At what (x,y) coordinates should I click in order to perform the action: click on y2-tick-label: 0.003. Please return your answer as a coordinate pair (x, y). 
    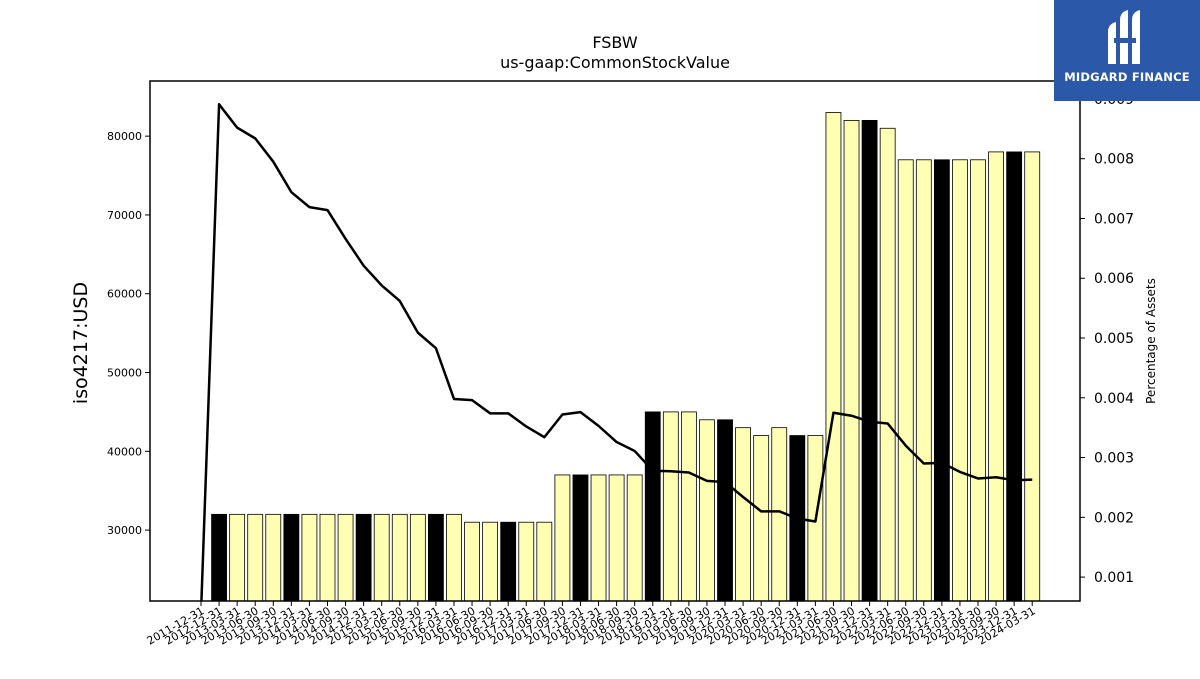
    Looking at the image, I should click on (1114, 459).